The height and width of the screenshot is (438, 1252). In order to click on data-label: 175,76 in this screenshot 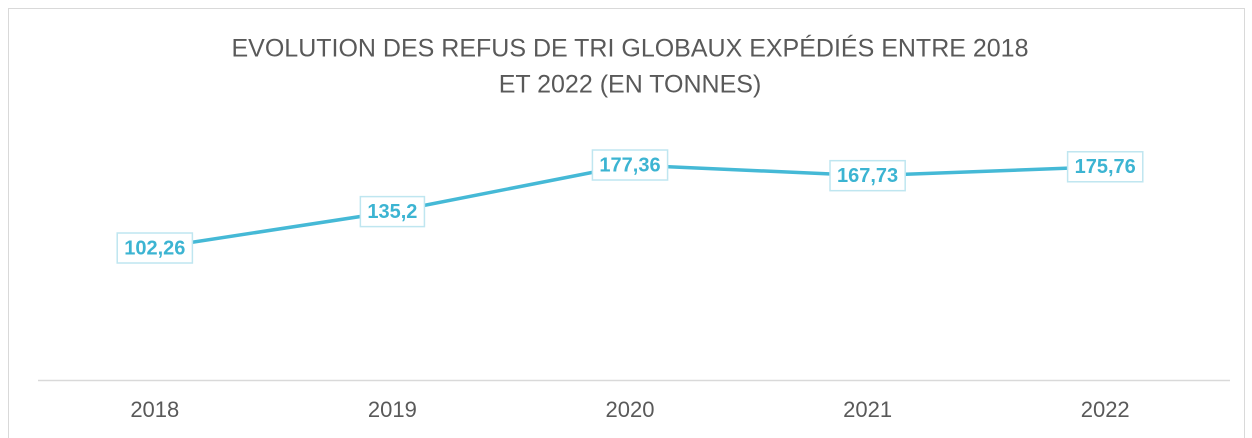, I will do `click(1105, 167)`.